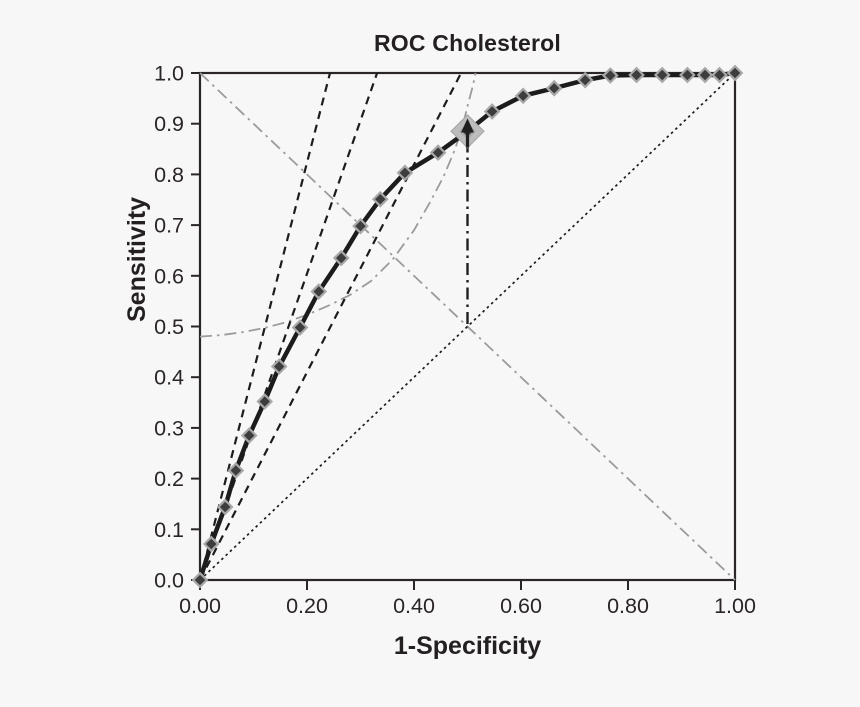 This screenshot has width=860, height=707. What do you see at coordinates (338, 205) in the screenshot?
I see `gray-criterion-curve-line` at bounding box center [338, 205].